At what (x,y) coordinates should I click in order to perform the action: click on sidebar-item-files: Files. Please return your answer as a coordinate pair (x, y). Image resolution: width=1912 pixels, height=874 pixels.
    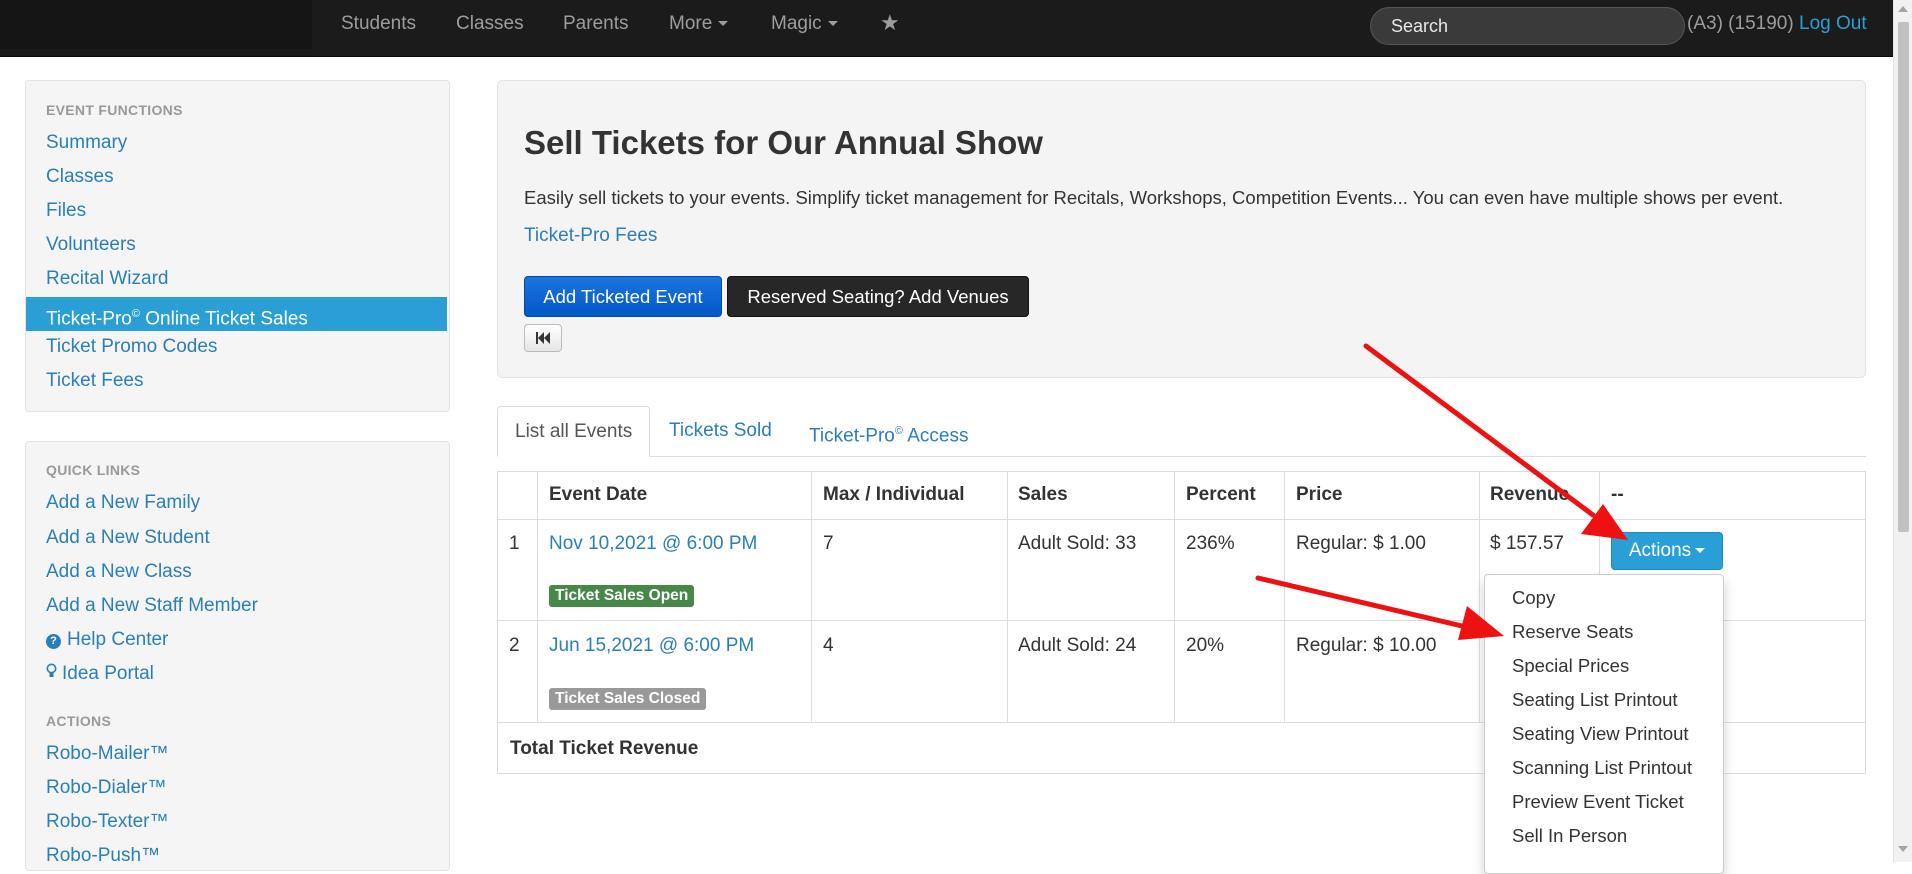
    Looking at the image, I should click on (66, 210).